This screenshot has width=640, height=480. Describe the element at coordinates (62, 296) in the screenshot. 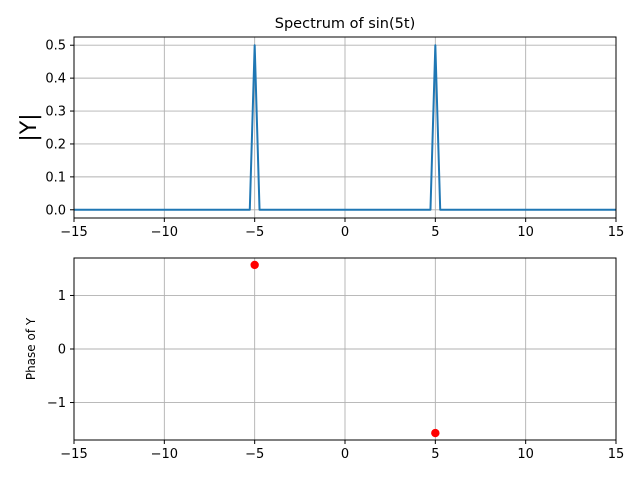

I see `y-tick-label: 1` at that location.